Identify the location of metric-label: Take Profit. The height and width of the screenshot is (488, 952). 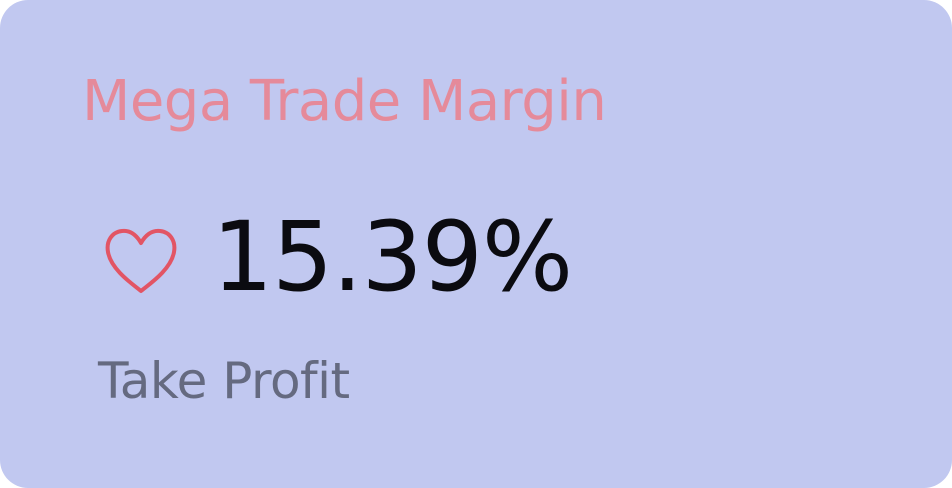
(224, 381).